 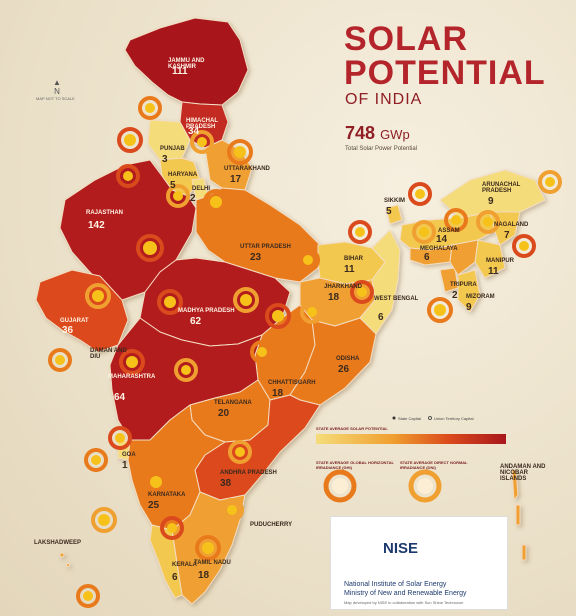 What do you see at coordinates (405, 593) in the screenshot?
I see `nise-line2: Ministry of New and Renewable Energy` at bounding box center [405, 593].